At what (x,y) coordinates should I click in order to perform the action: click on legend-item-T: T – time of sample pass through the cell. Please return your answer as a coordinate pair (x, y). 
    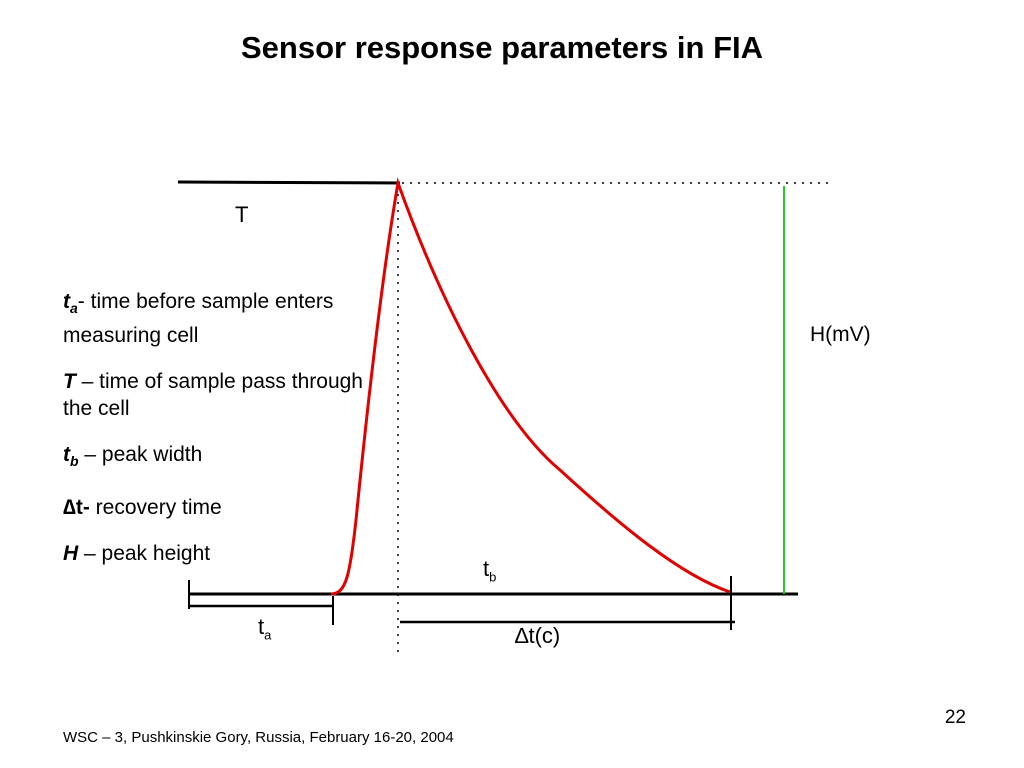
    Looking at the image, I should click on (213, 395).